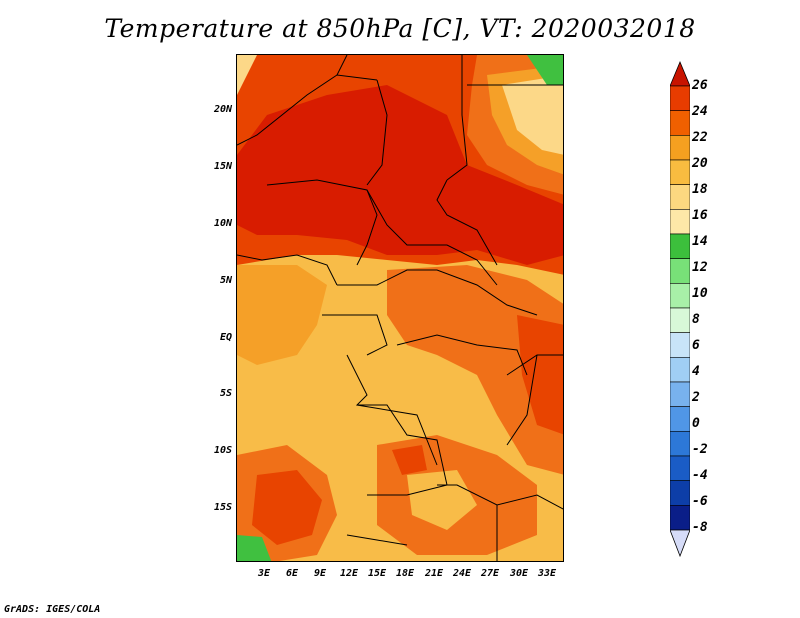 The image size is (800, 618). What do you see at coordinates (547, 573) in the screenshot?
I see `lon-label: 33E` at bounding box center [547, 573].